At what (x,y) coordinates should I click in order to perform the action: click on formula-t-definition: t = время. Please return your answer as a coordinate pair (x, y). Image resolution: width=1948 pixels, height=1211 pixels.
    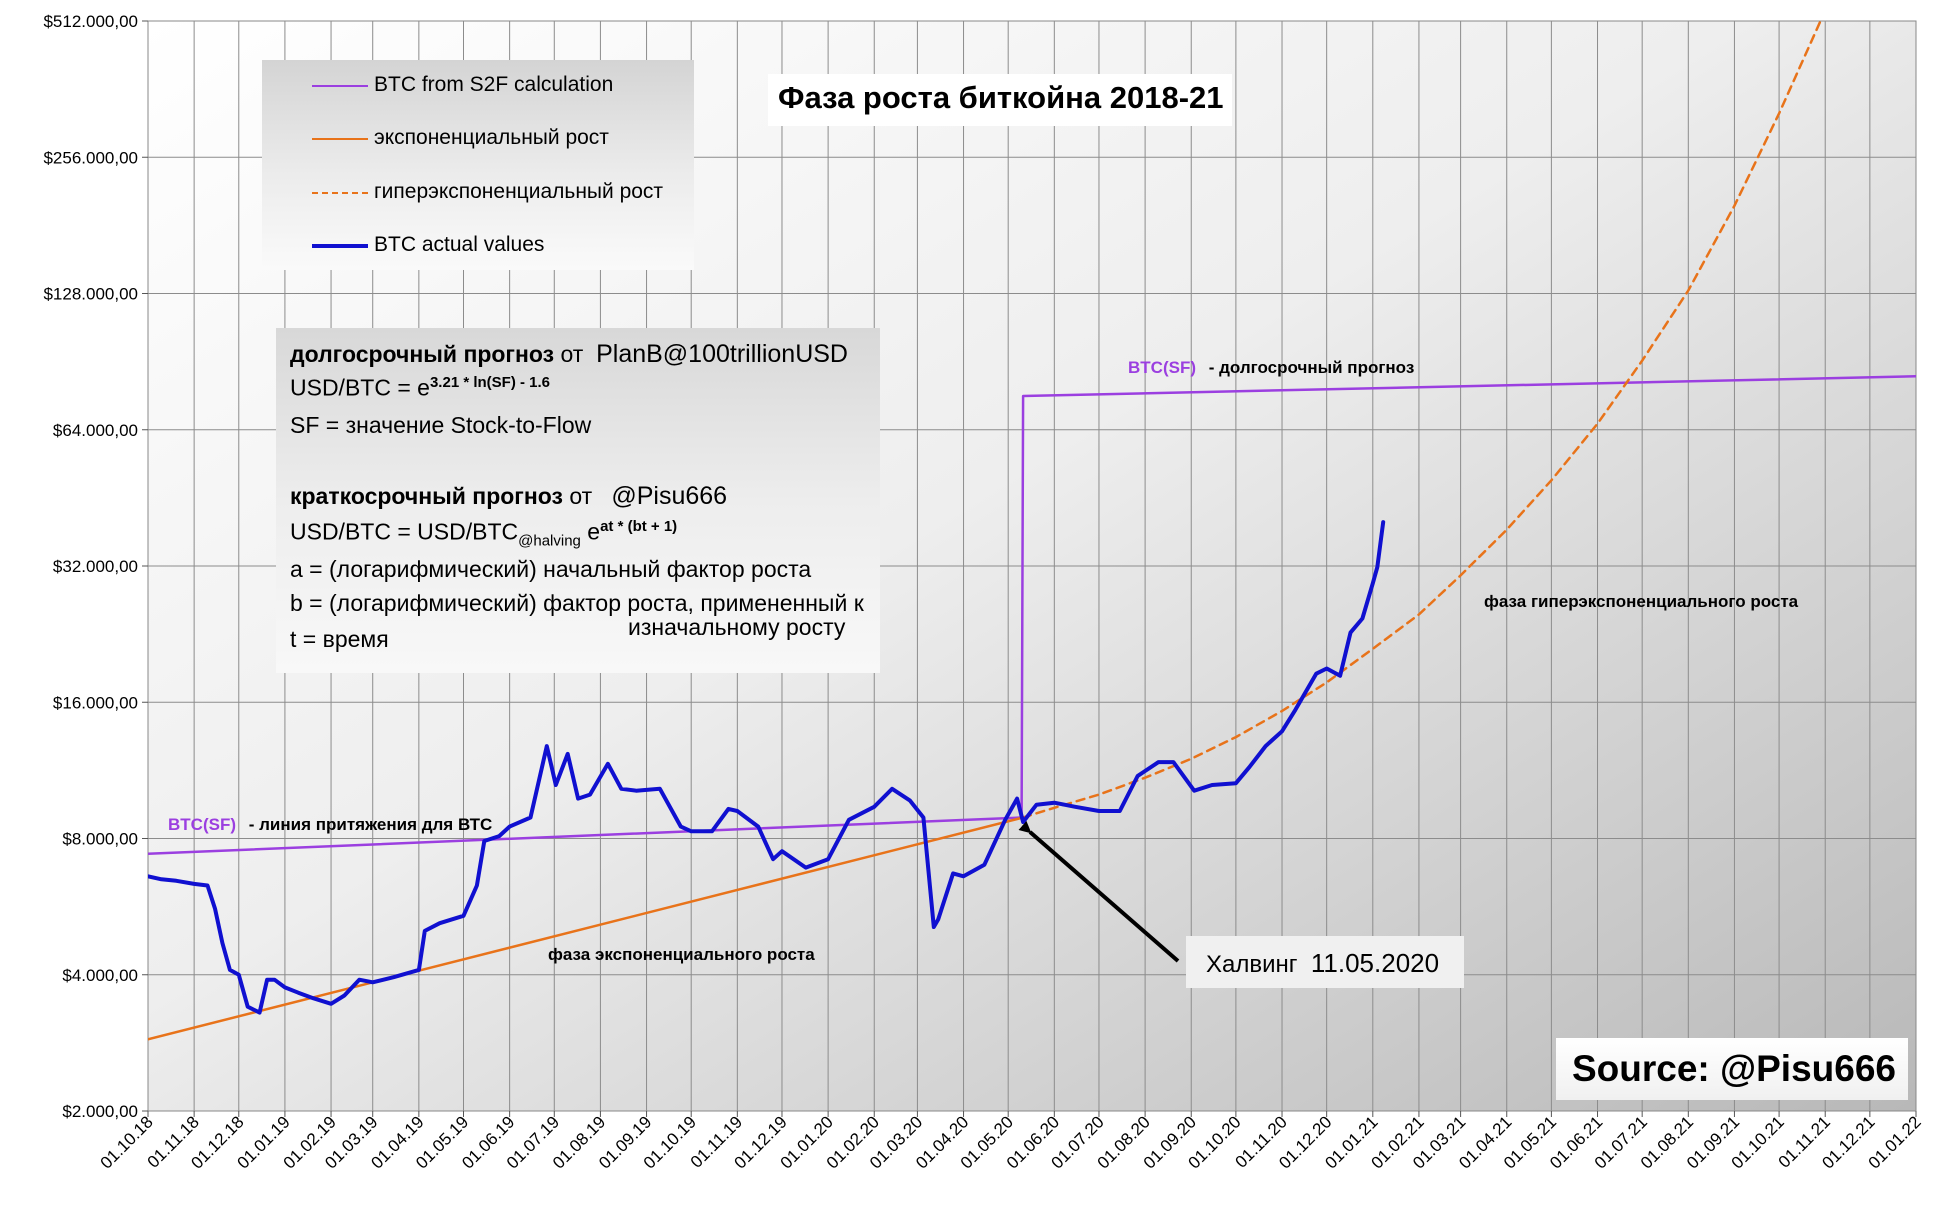
    Looking at the image, I should click on (339, 639).